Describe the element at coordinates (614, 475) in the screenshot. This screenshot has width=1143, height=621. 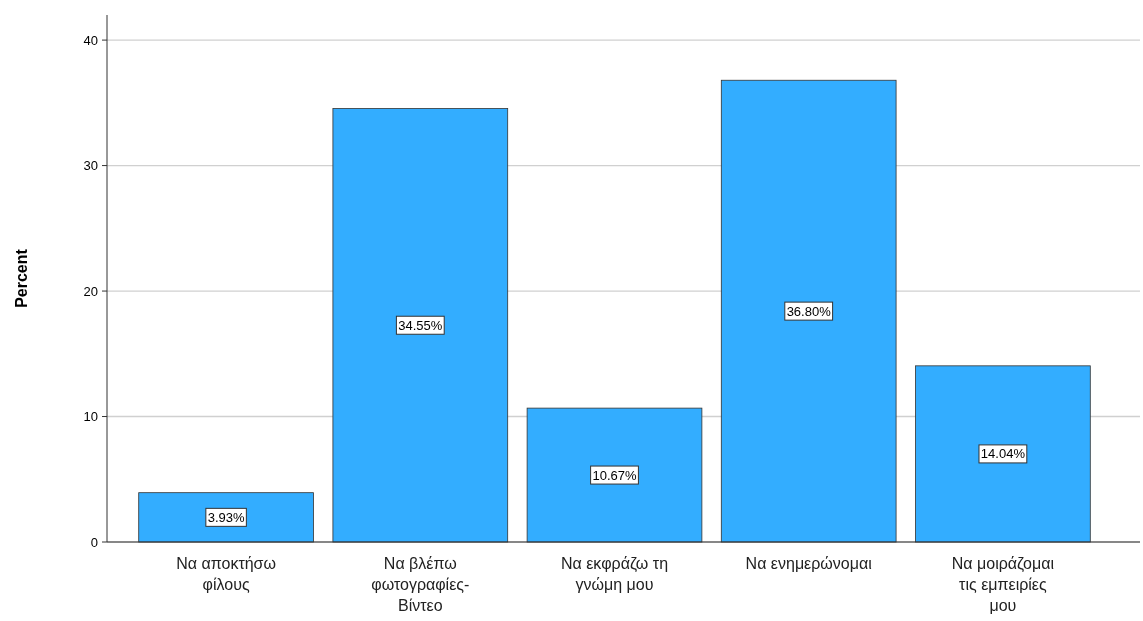
I see `data-label: 10.67%` at that location.